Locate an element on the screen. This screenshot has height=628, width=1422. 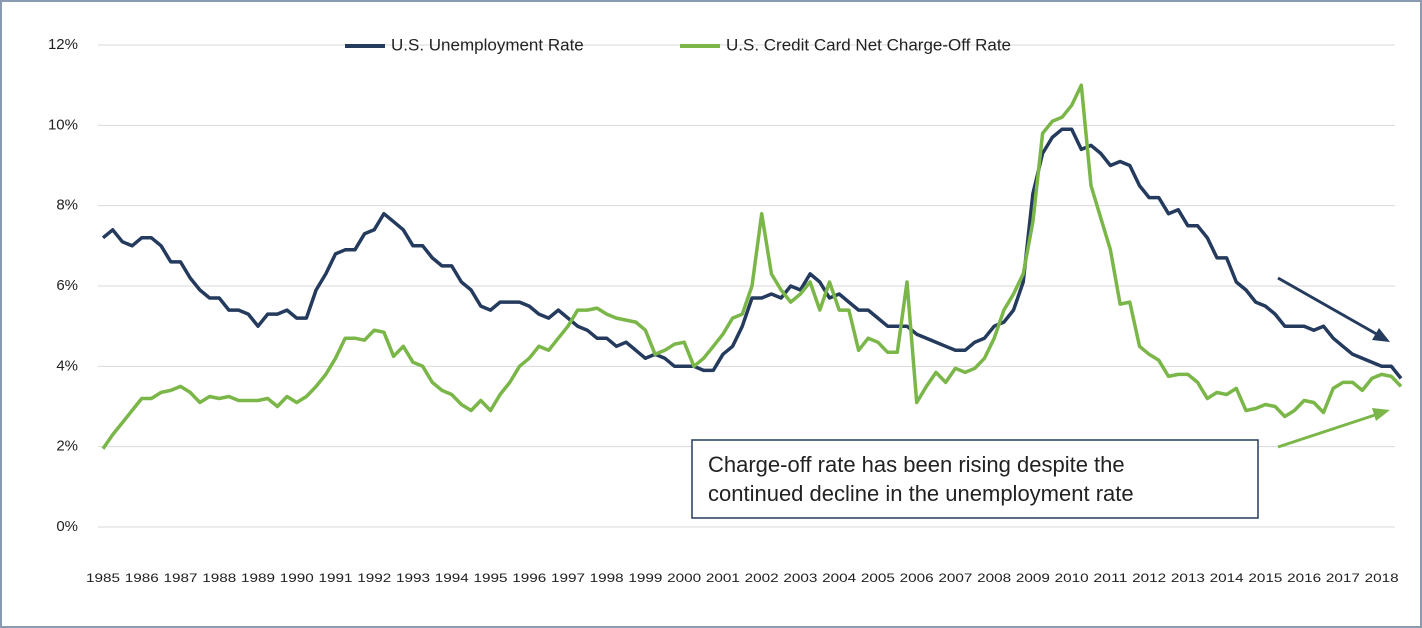
x-tick-label: 1985 is located at coordinates (103, 578).